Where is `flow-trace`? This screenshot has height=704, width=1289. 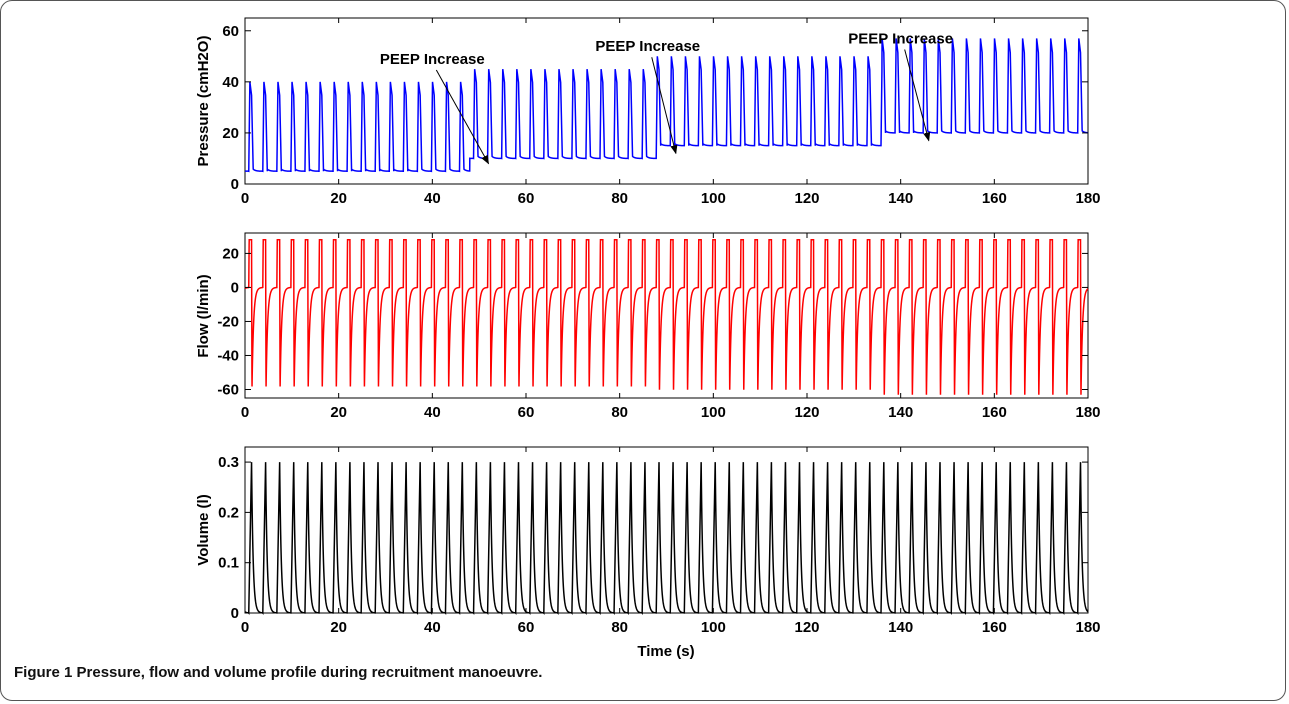
flow-trace is located at coordinates (666, 317).